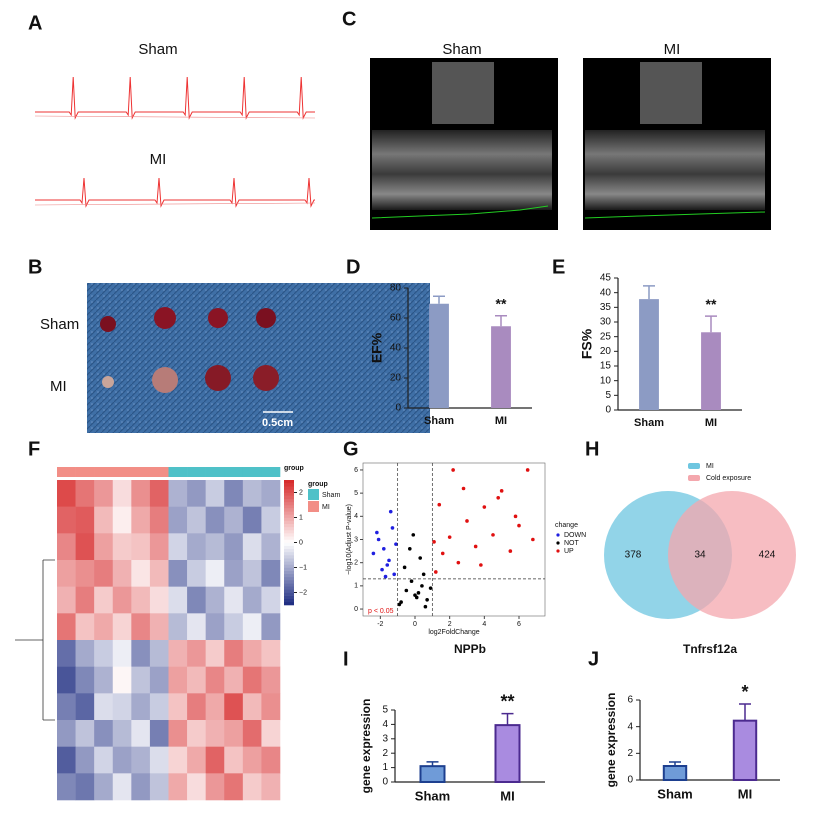 This screenshot has width=817, height=813. I want to click on row-label: MI, so click(58, 386).